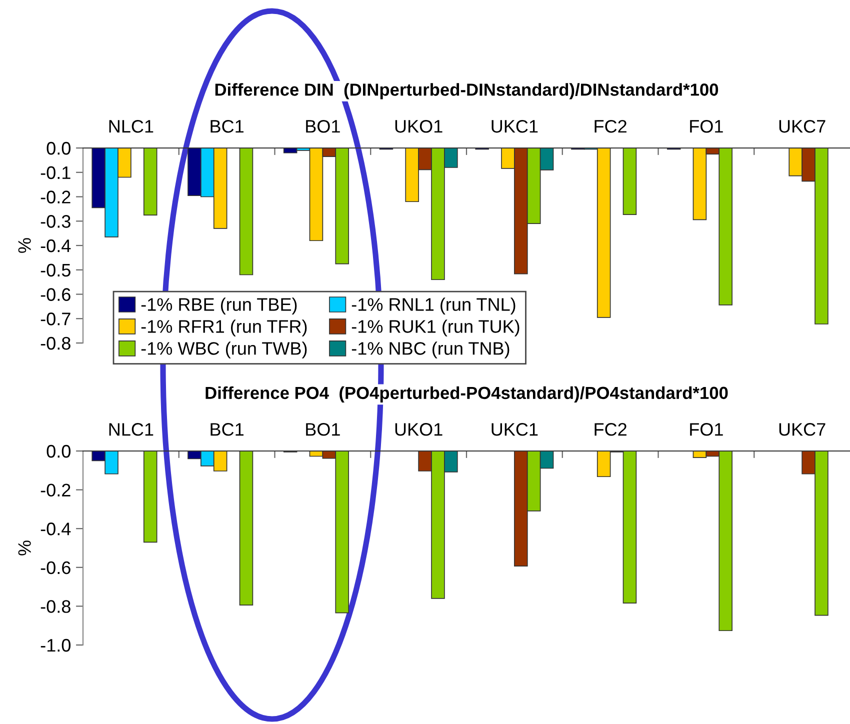 This screenshot has height=724, width=850. What do you see at coordinates (224, 350) in the screenshot?
I see `legend-label: -1% WBC (run TWB)` at bounding box center [224, 350].